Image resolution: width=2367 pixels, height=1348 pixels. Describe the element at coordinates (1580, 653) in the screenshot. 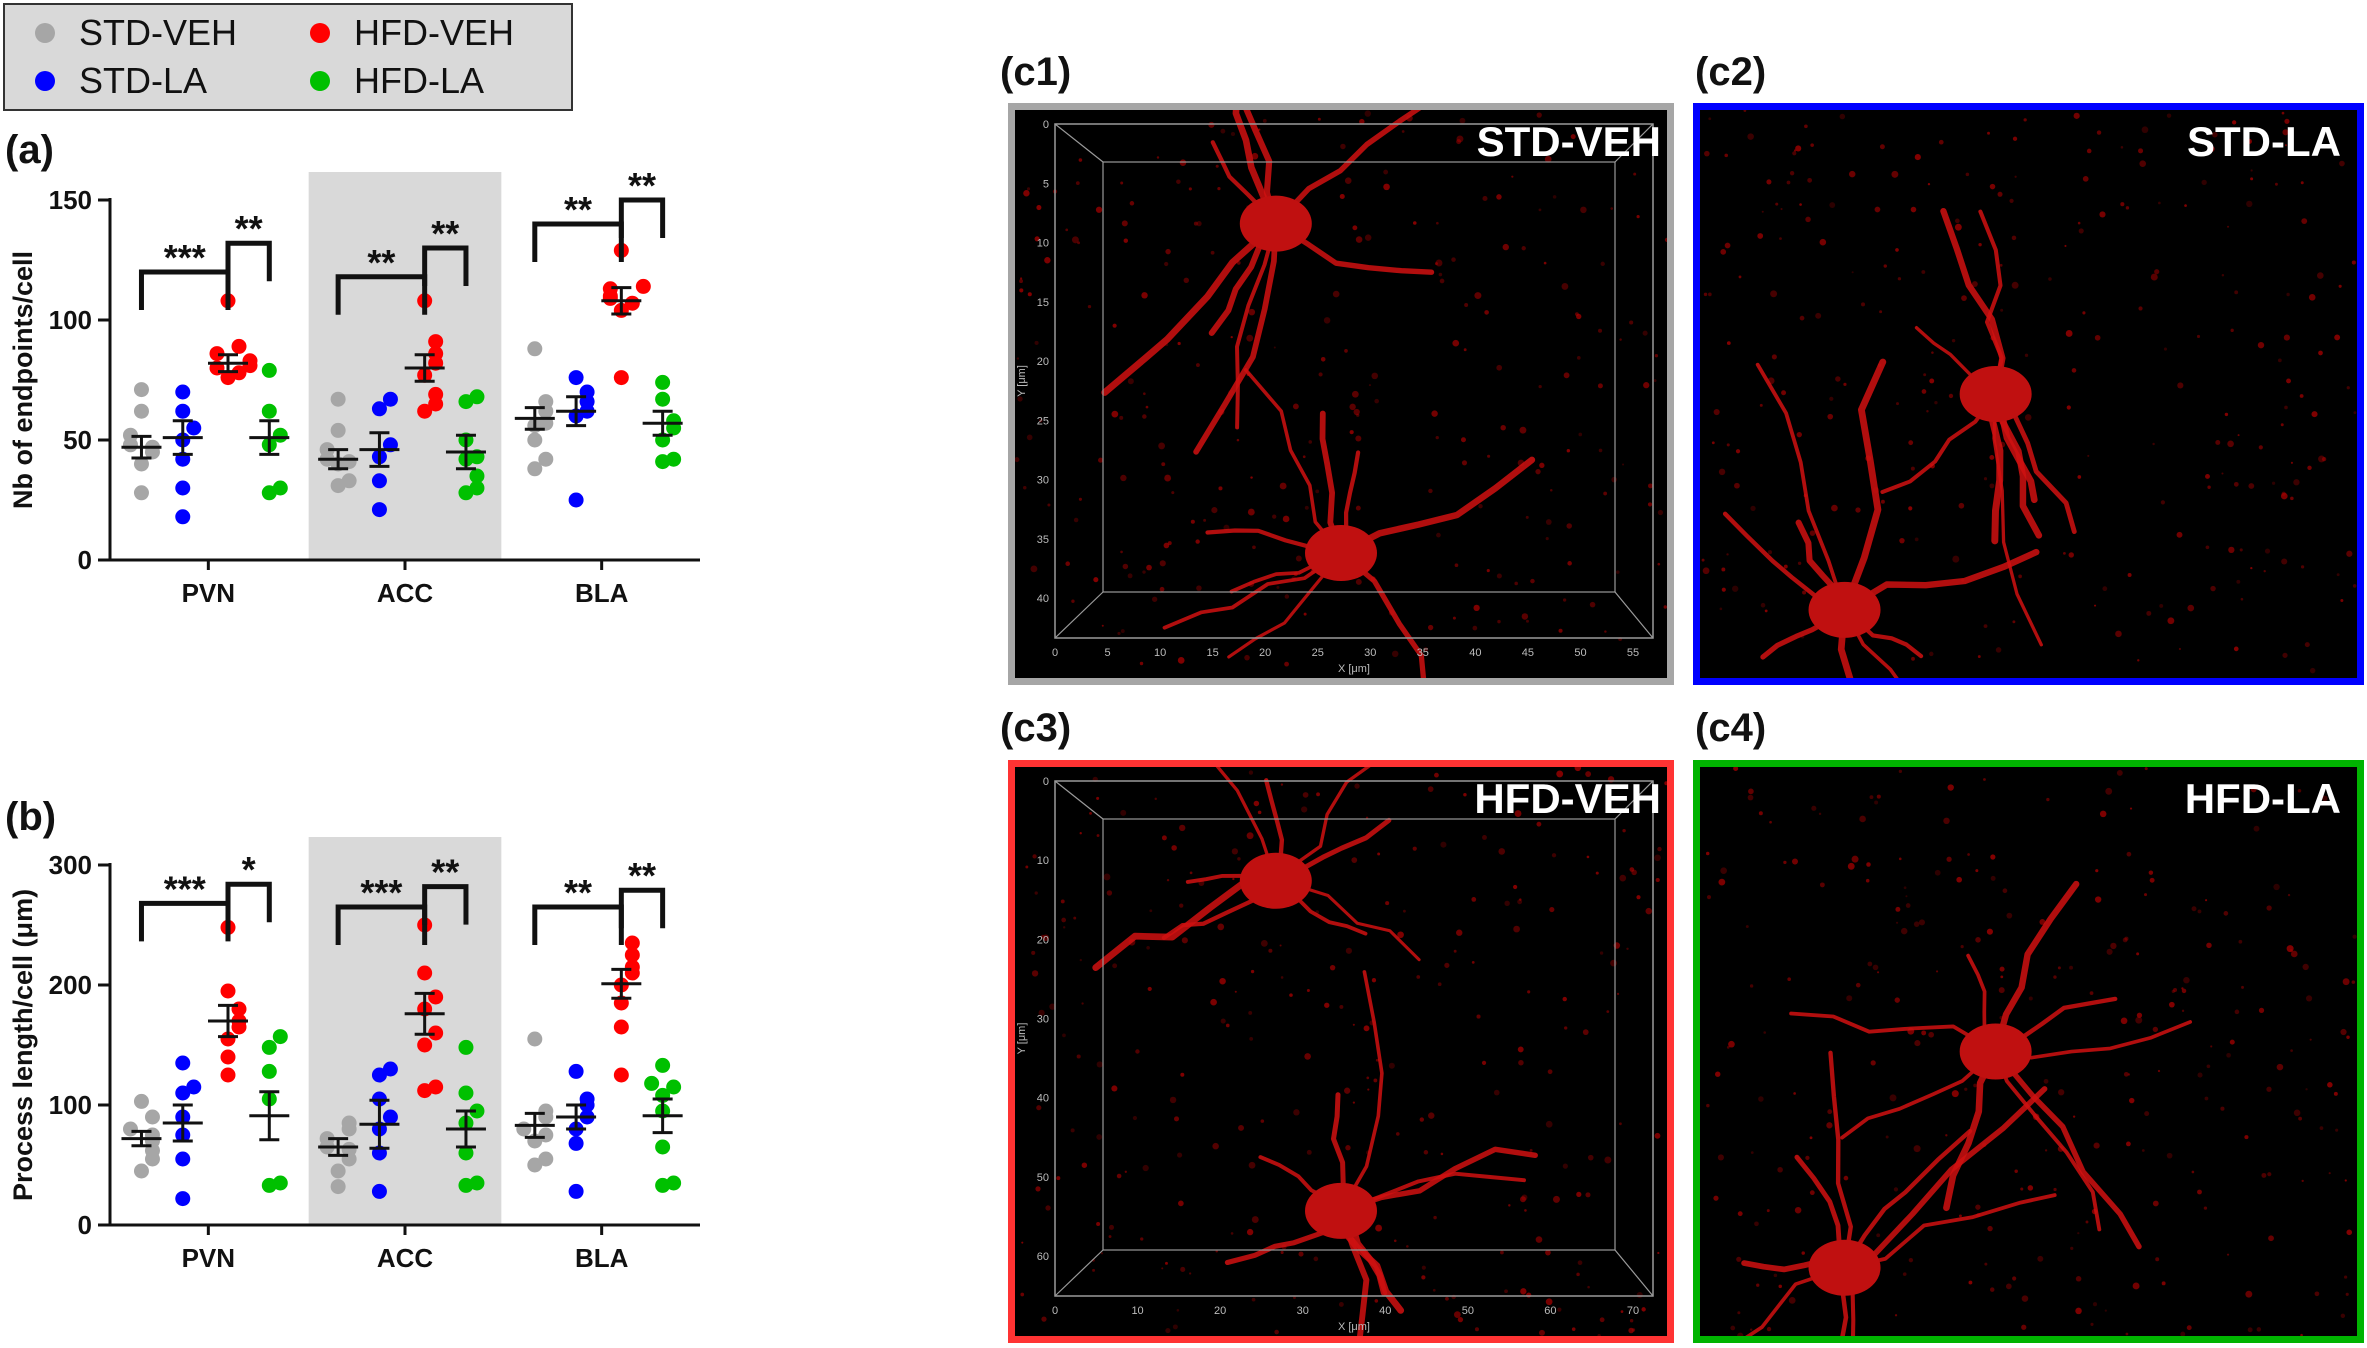

I see `axis-tick-label: 50` at that location.